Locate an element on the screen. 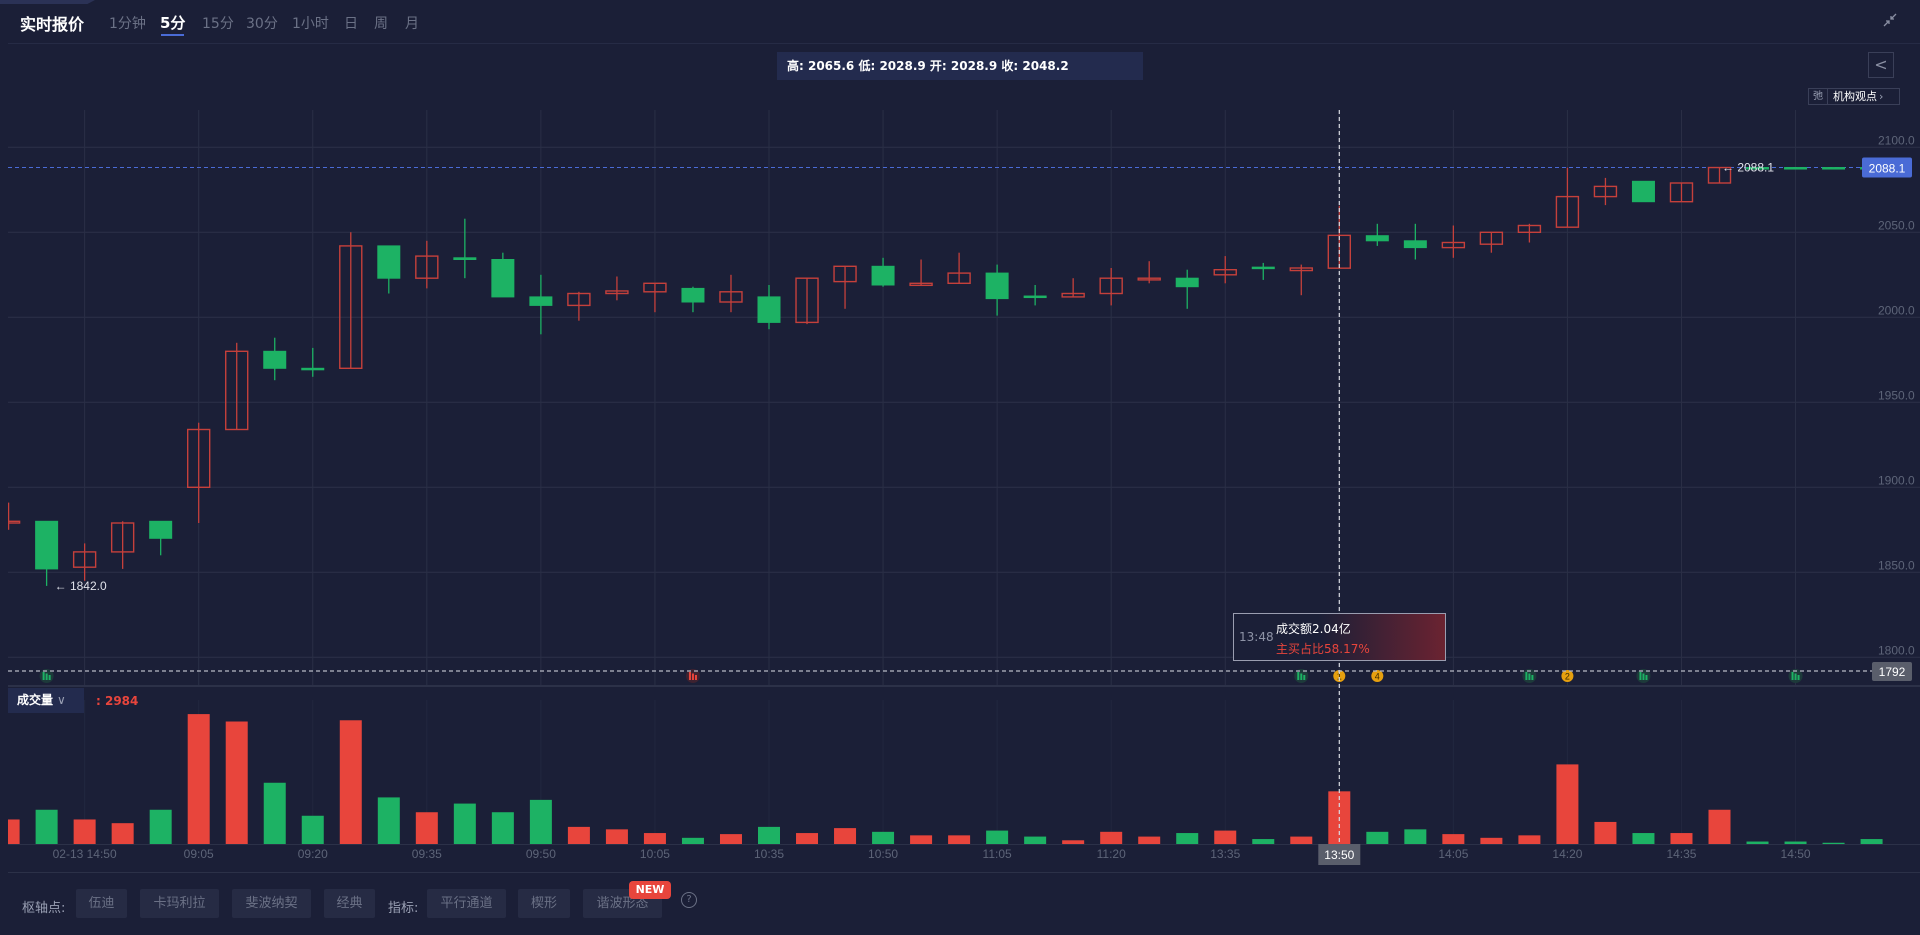  event-marker-number: 4 is located at coordinates (1377, 677).